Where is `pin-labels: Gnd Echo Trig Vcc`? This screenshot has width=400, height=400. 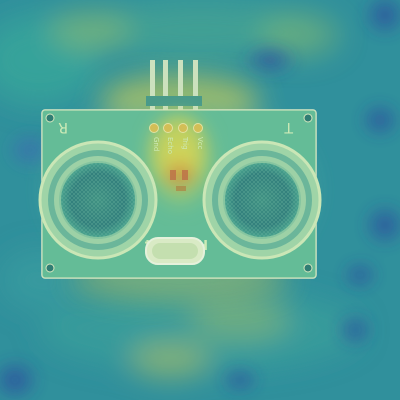 pin-labels: Gnd Echo Trig Vcc is located at coordinates (178, 145).